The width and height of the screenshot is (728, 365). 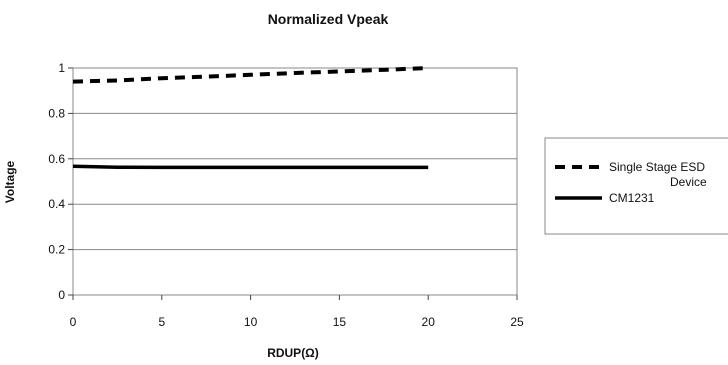 I want to click on legend-label-2: CM1231, so click(x=632, y=198).